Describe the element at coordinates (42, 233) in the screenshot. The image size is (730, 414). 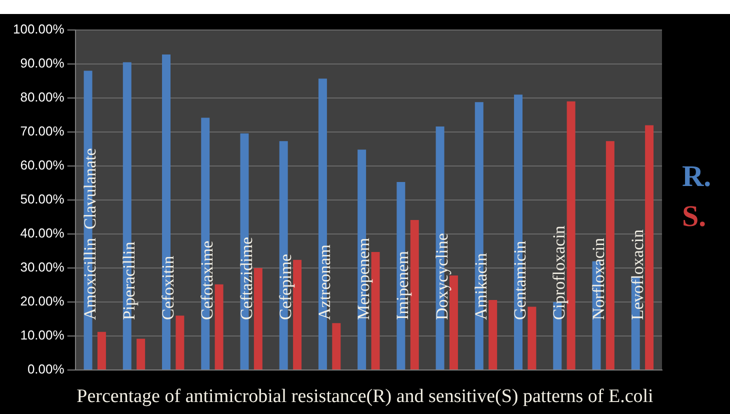
I see `y-tick-label: 40.00%` at that location.